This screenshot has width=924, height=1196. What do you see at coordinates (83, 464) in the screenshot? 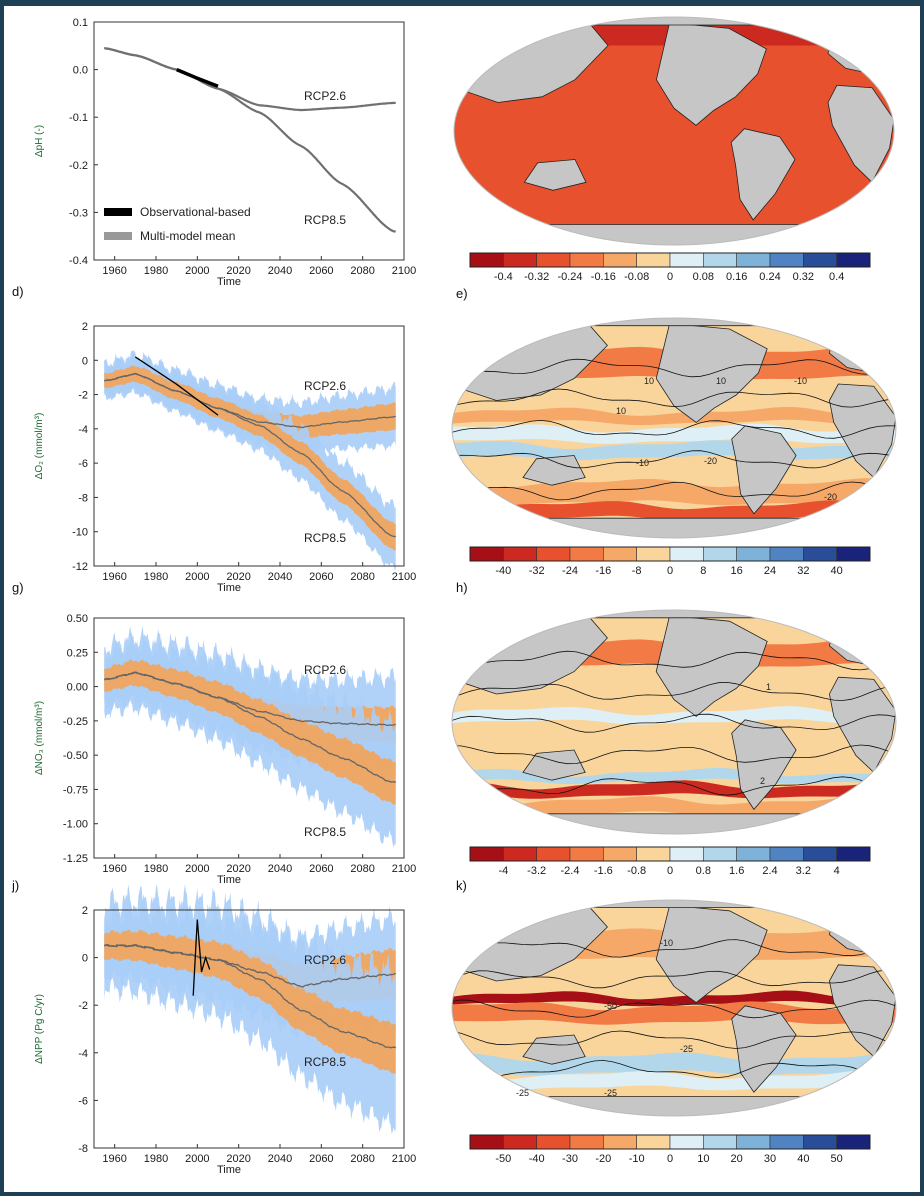
I see `y-tick-label: -6` at bounding box center [83, 464].